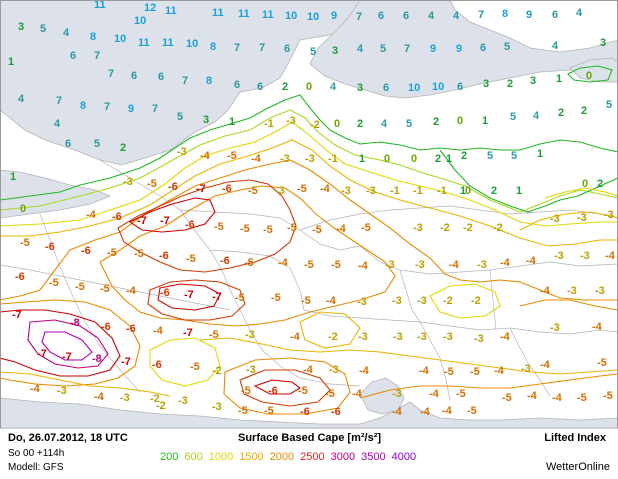  What do you see at coordinates (568, 305) in the screenshot?
I see `contour-li-4d` at bounding box center [568, 305].